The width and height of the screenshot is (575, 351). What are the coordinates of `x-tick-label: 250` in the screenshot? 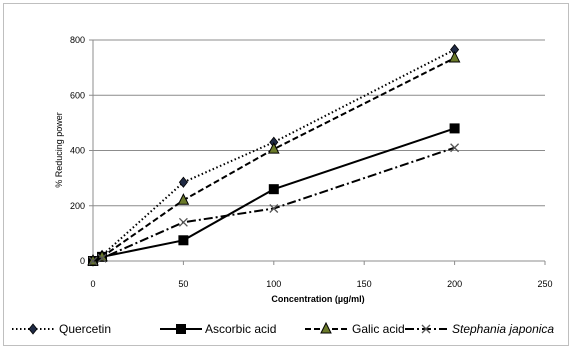 It's located at (544, 284).